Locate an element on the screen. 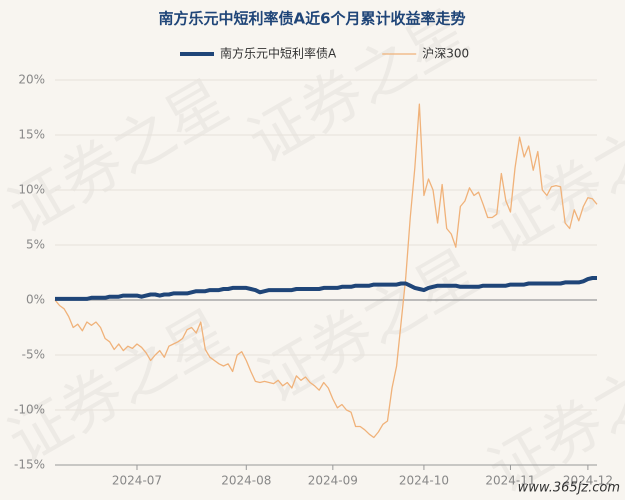 Image resolution: width=625 pixels, height=500 pixels. y-tick-label: -5% is located at coordinates (33, 355).